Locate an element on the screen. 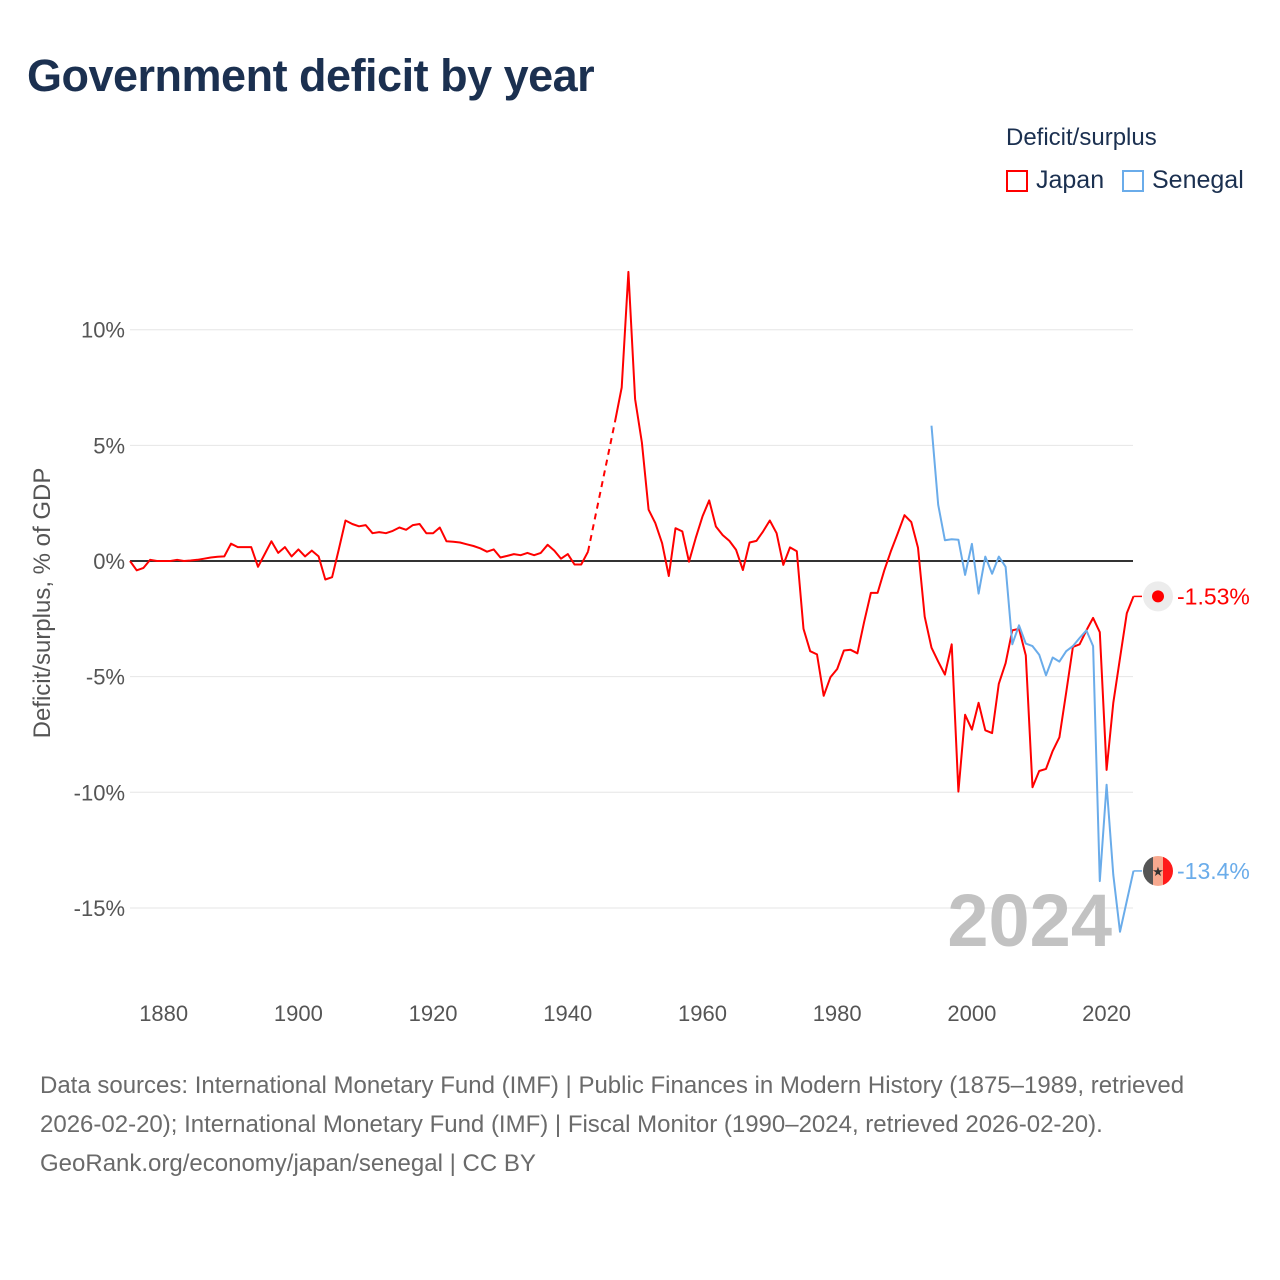  legend-item-japan: Japan is located at coordinates (1055, 180).